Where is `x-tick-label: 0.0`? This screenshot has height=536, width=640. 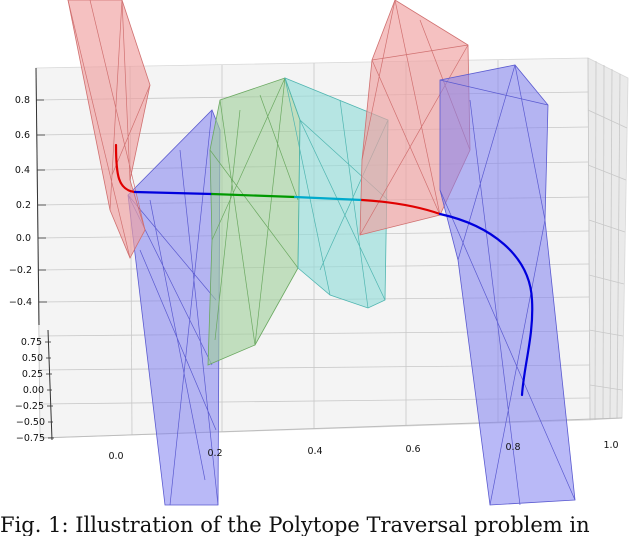 x-tick-label: 0.0 is located at coordinates (115, 456).